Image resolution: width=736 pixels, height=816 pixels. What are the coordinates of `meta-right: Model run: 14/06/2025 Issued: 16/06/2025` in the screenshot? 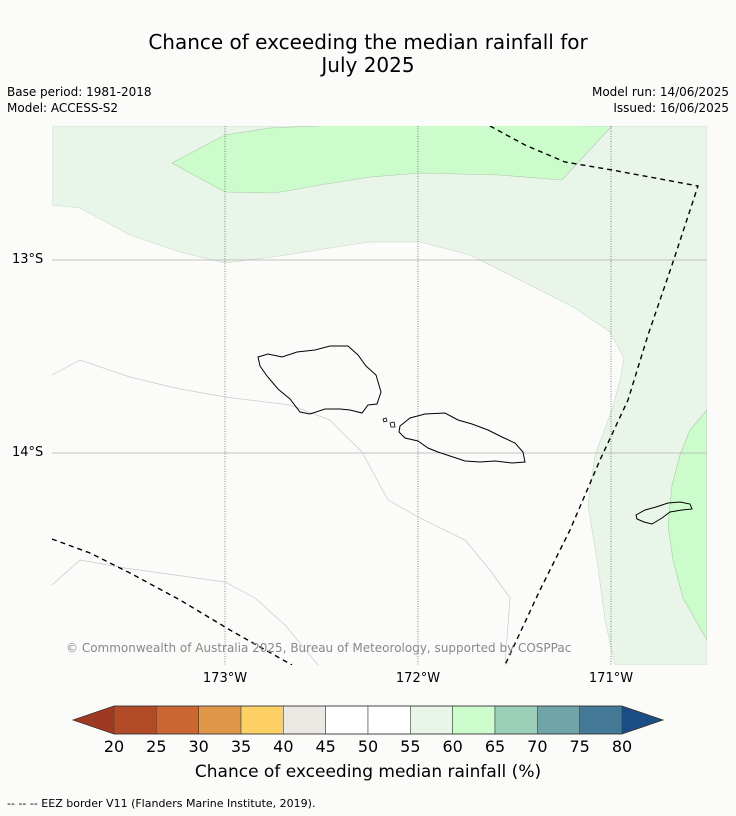 It's located at (660, 100).